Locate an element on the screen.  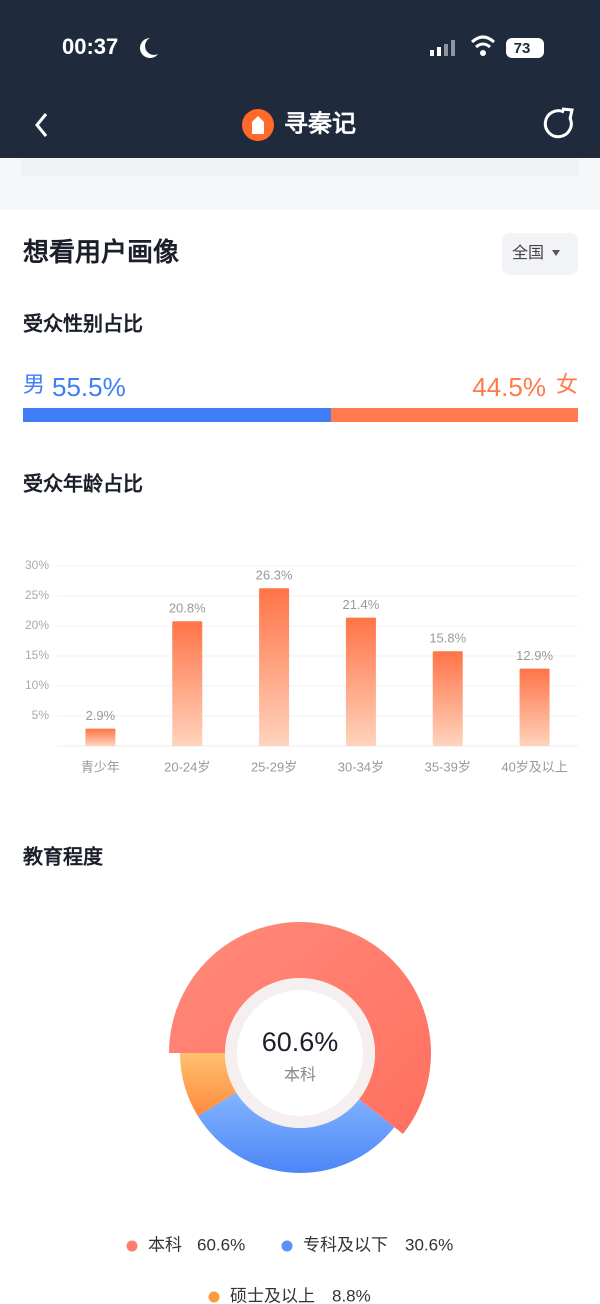
moon-icon is located at coordinates (149, 48).